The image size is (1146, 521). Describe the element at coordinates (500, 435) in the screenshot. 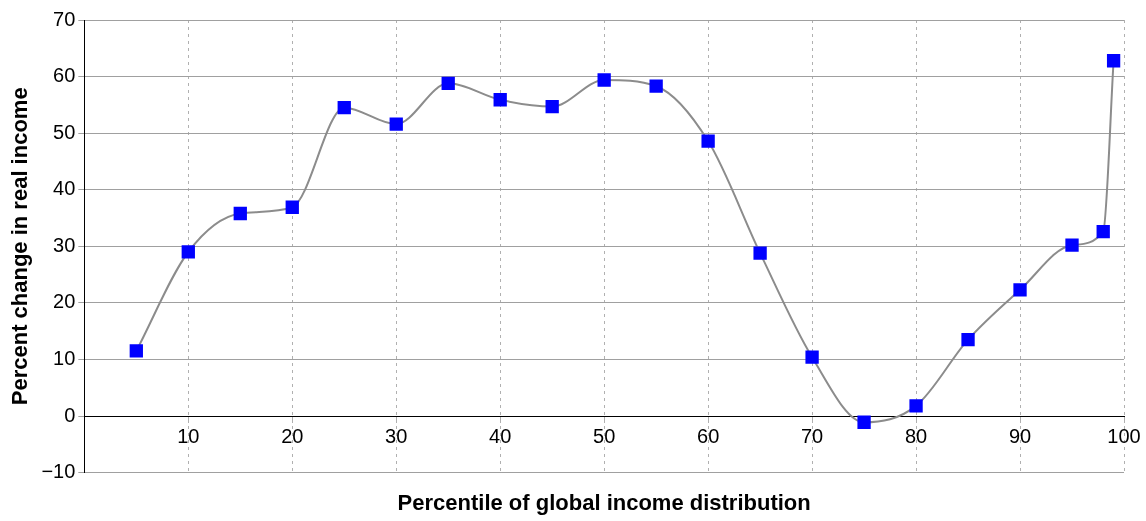

I see `x-tick-label: 40` at that location.